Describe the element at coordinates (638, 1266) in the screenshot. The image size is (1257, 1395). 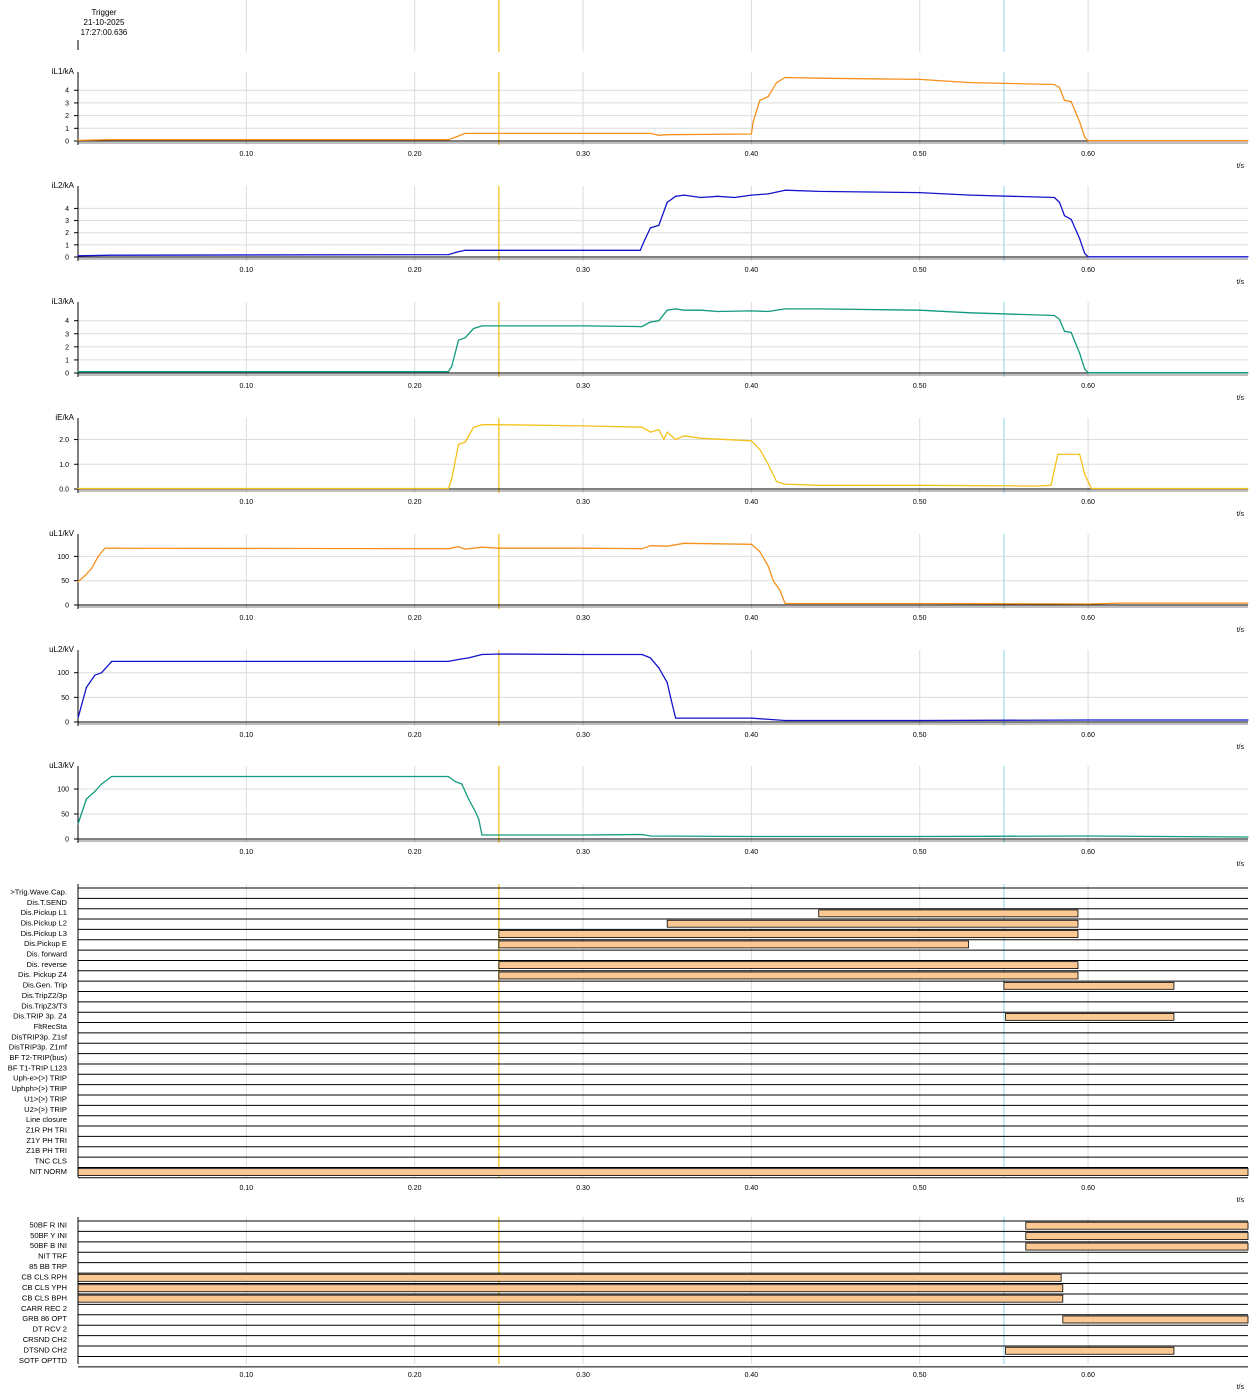
I see `signal-row: 85 BB TRP` at that location.